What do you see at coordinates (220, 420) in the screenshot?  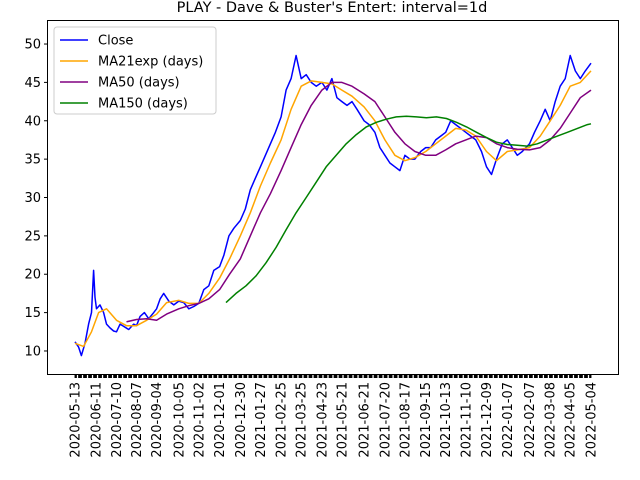 I see `x-tick-label-7: 2020-12-01` at bounding box center [220, 420].